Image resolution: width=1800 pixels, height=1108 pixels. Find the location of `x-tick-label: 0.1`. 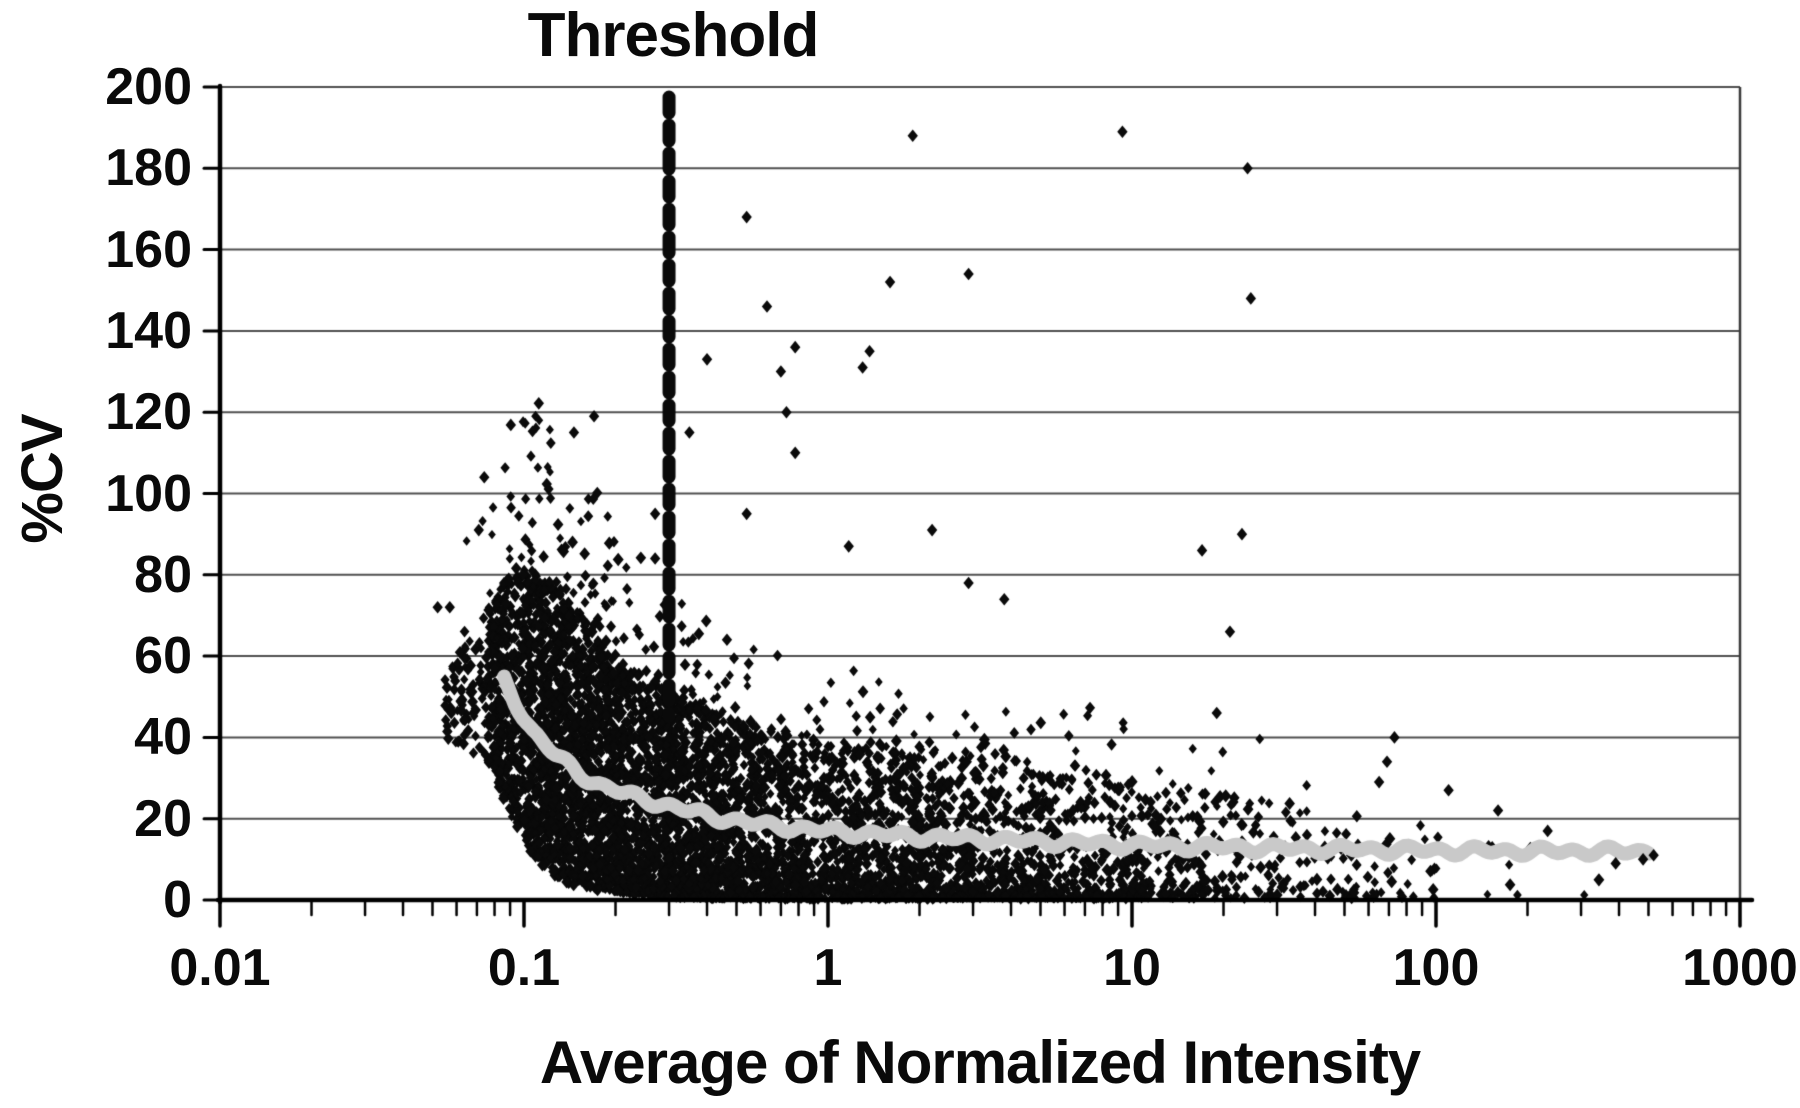

x-tick-label: 0.1 is located at coordinates (524, 968).